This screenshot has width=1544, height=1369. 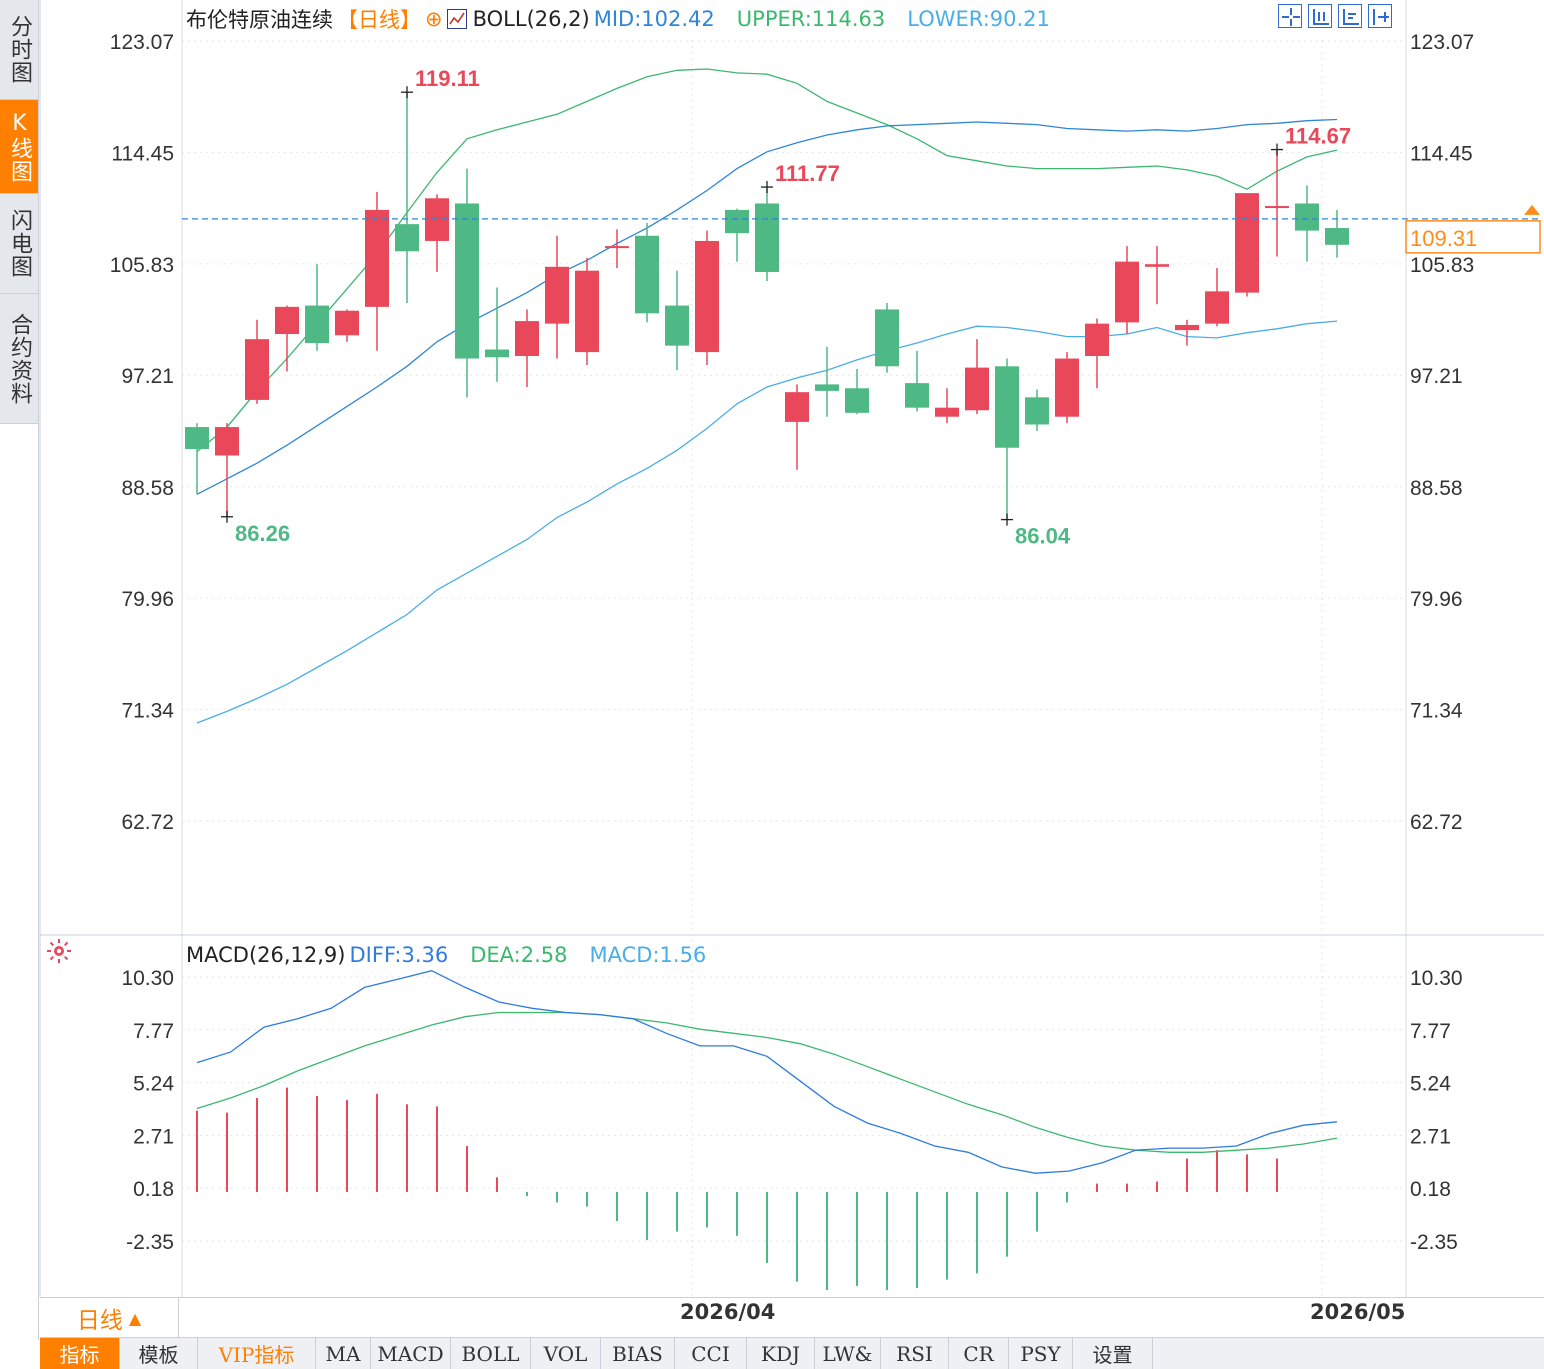 What do you see at coordinates (411, 1353) in the screenshot?
I see `indicator-tab-4: MACD` at bounding box center [411, 1353].